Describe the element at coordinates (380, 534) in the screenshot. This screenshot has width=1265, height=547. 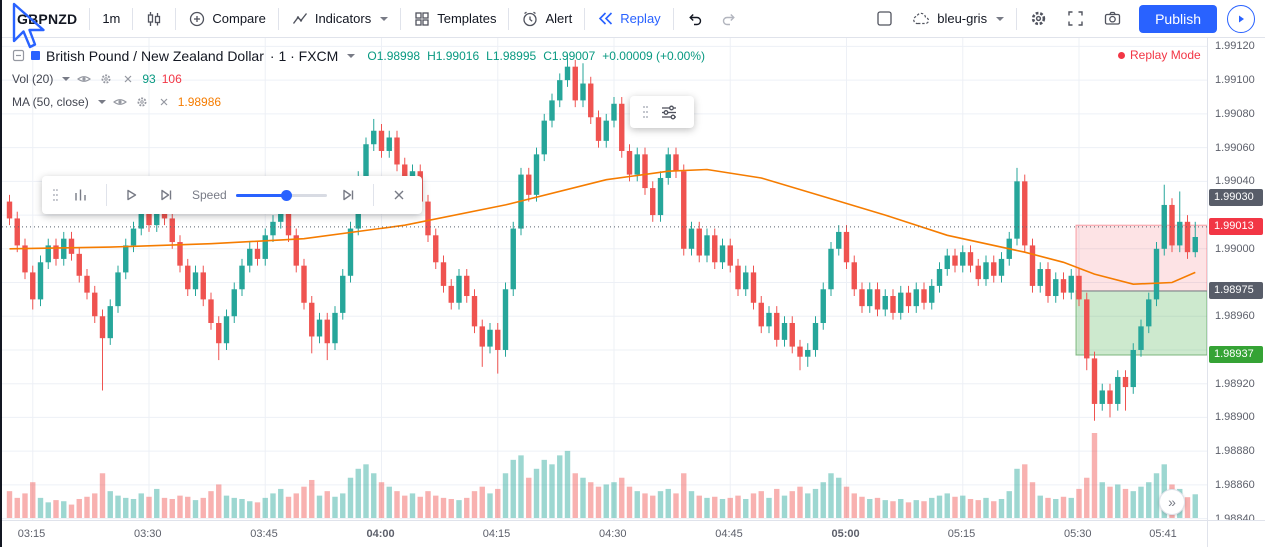
I see `time-axis-label: 04:00` at that location.